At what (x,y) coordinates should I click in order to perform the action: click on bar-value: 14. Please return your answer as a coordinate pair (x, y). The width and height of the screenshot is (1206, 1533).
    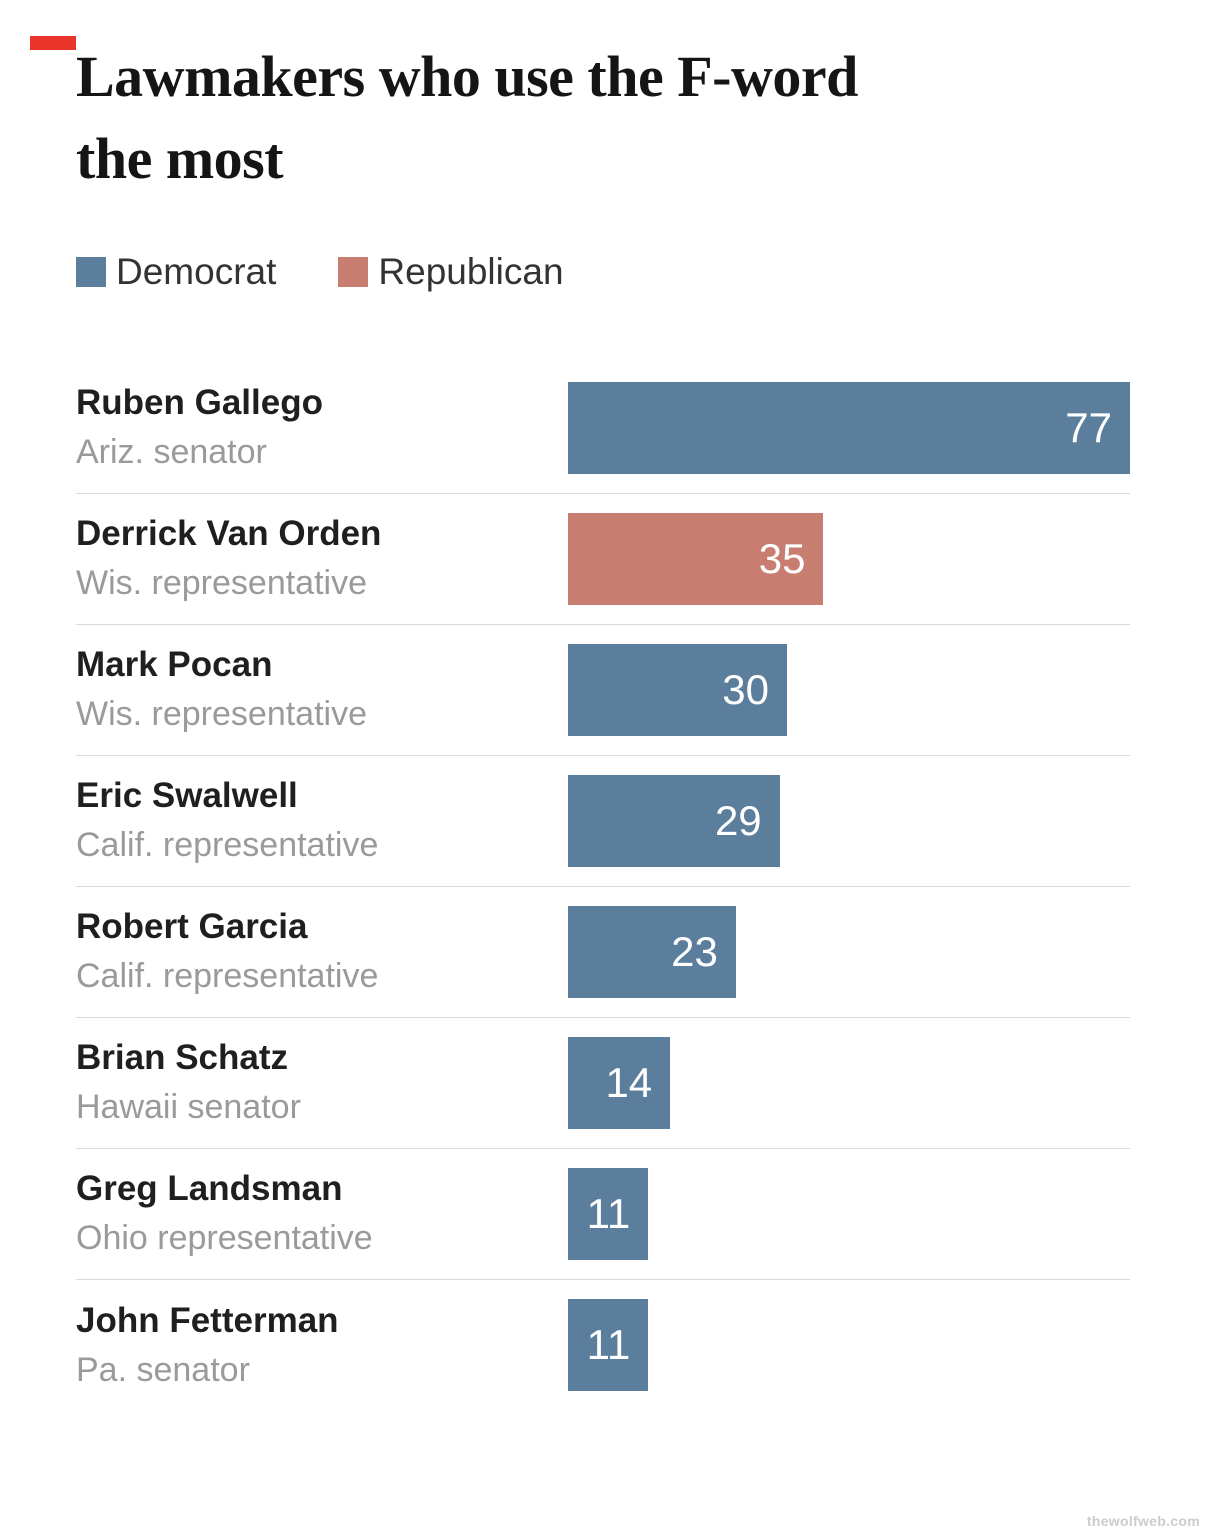
    Looking at the image, I should click on (629, 1082).